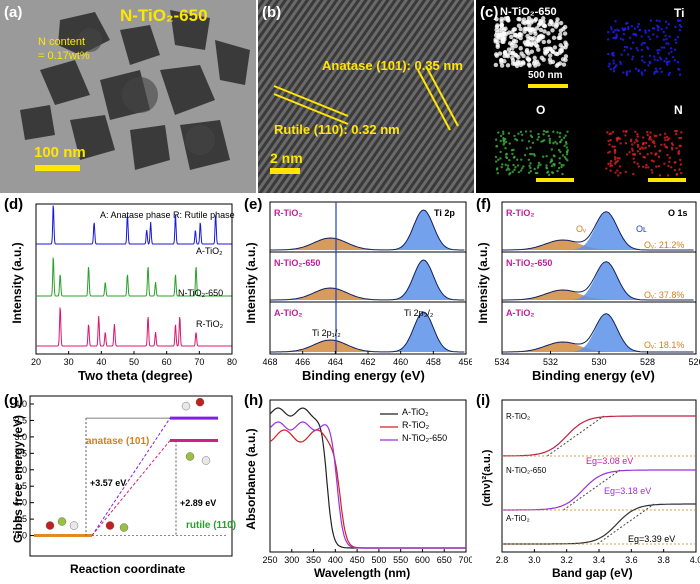  I want to click on tauc-series-line, so click(599, 436).